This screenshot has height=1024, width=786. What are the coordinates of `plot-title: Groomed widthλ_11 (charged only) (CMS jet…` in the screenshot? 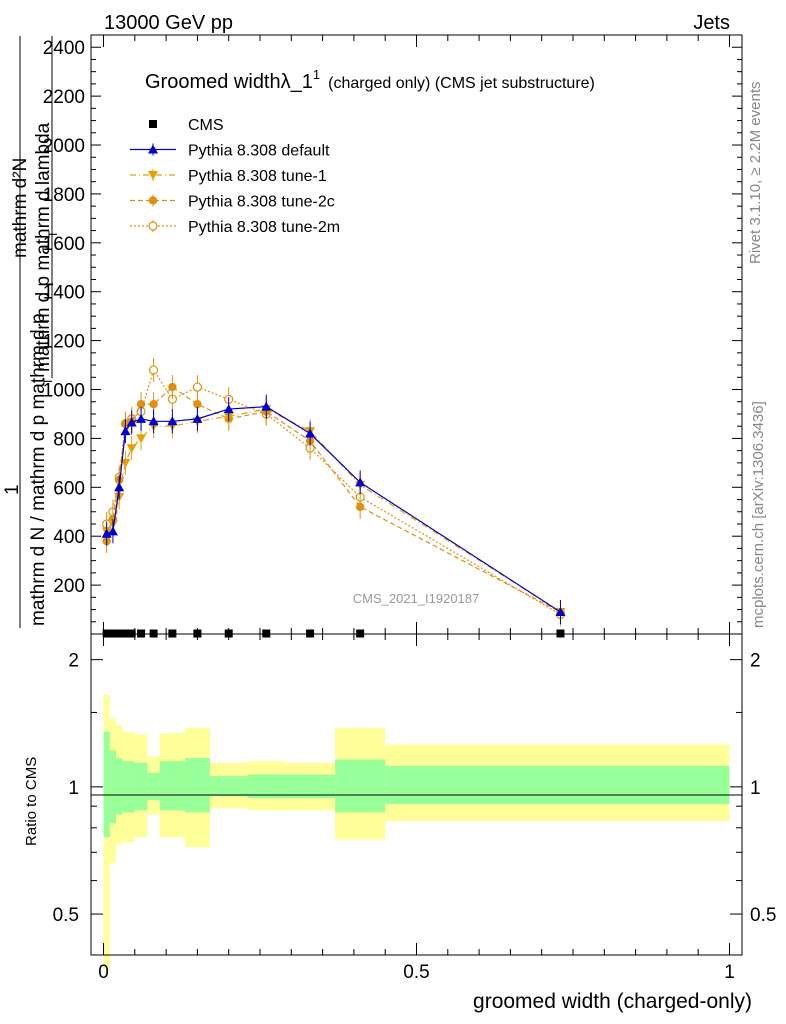 It's located at (370, 80).